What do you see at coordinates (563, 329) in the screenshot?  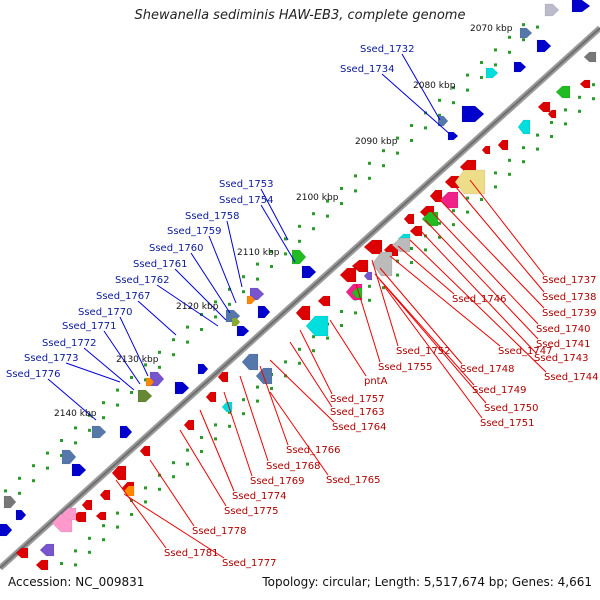 I see `gene-label-right: Ssed_1740` at bounding box center [563, 329].